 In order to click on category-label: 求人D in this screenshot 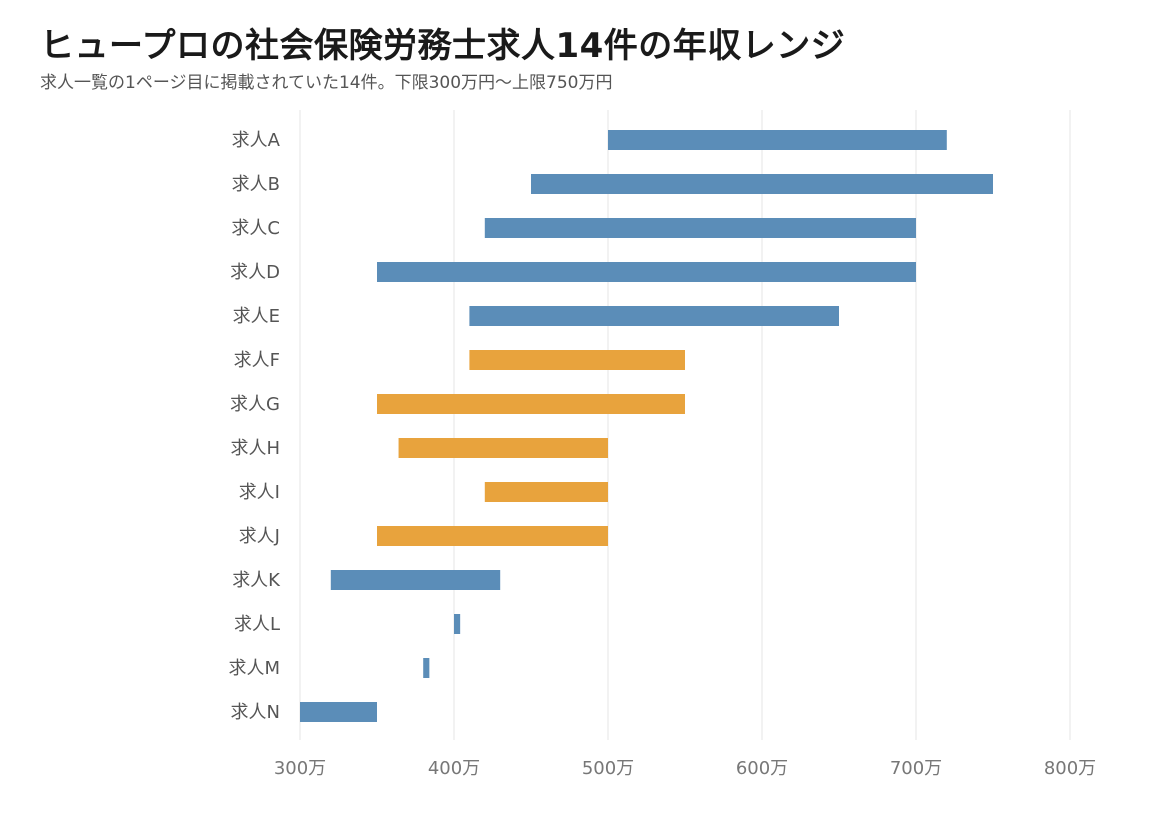, I will do `click(255, 272)`.